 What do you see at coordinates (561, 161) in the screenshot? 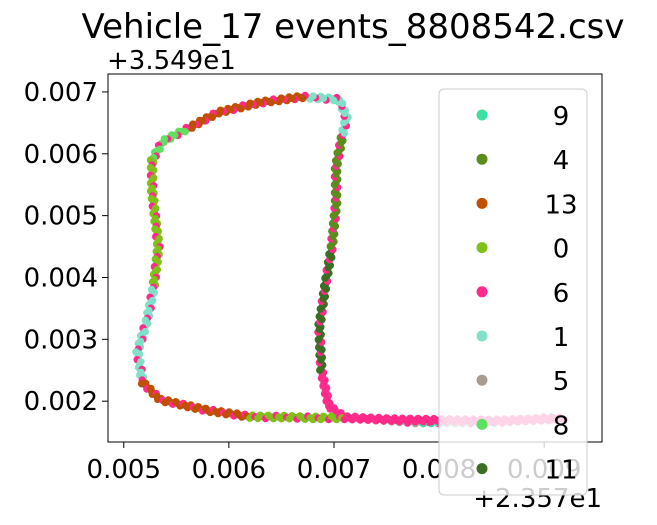
I see `legend-label-4: 4` at bounding box center [561, 161].